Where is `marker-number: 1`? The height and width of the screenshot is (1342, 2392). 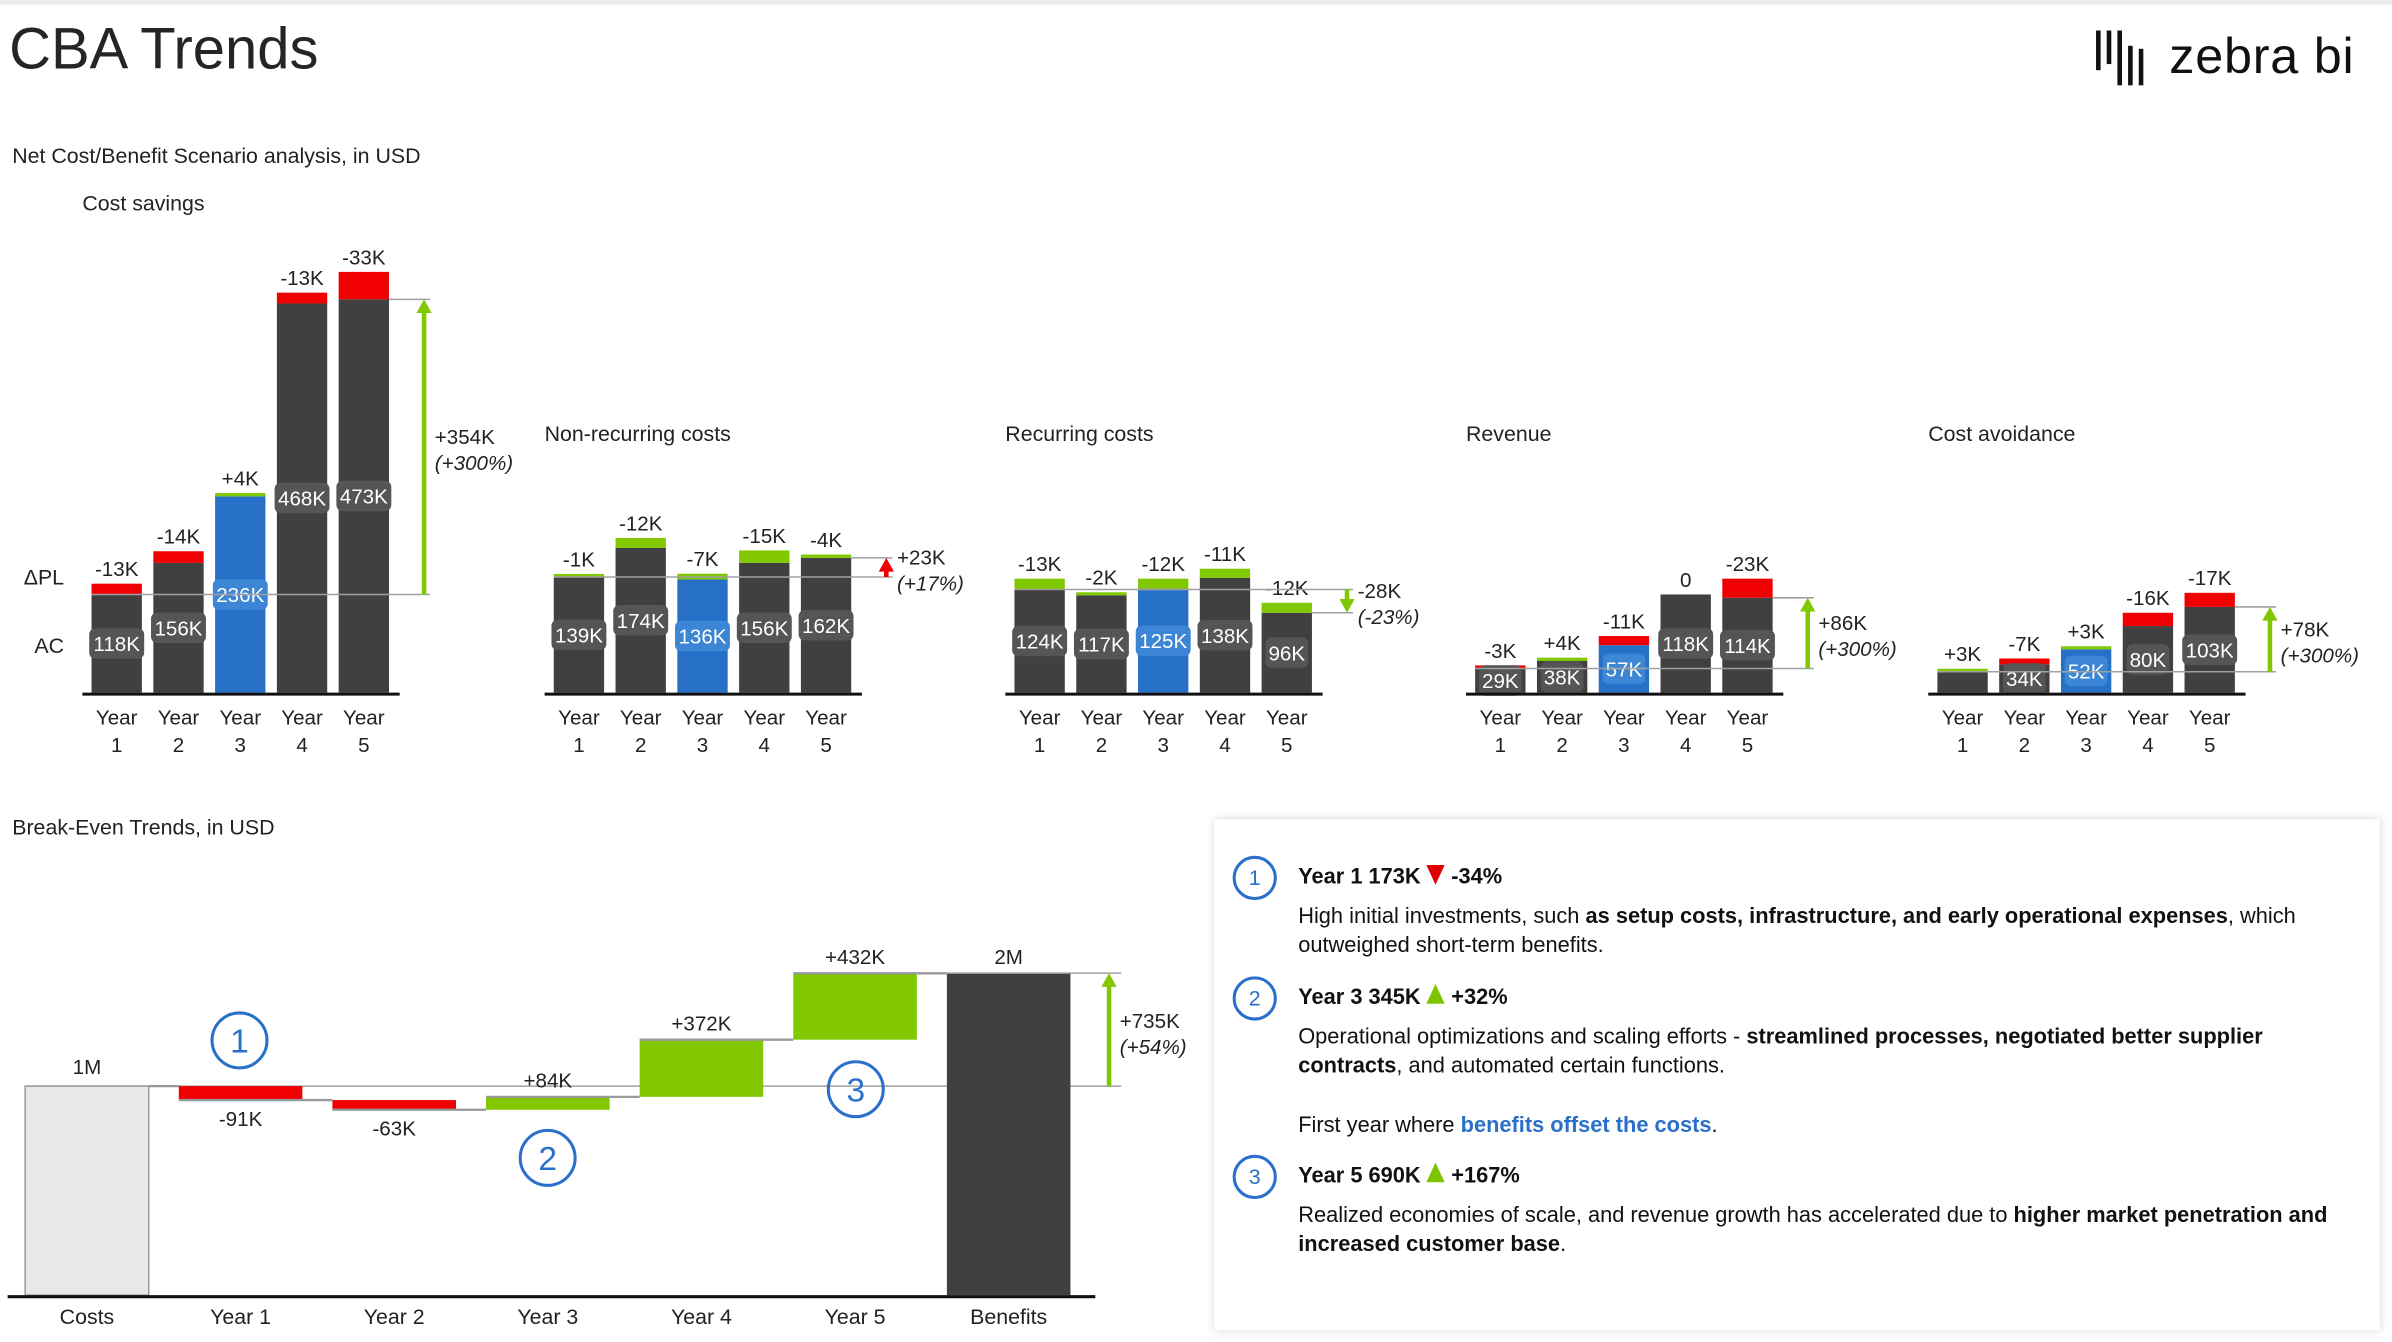 marker-number: 1 is located at coordinates (239, 1042).